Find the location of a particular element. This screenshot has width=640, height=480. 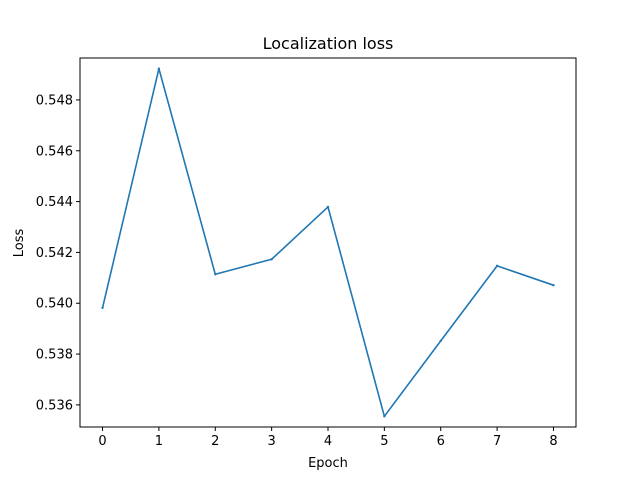

x-tick-label: 7 is located at coordinates (497, 441).